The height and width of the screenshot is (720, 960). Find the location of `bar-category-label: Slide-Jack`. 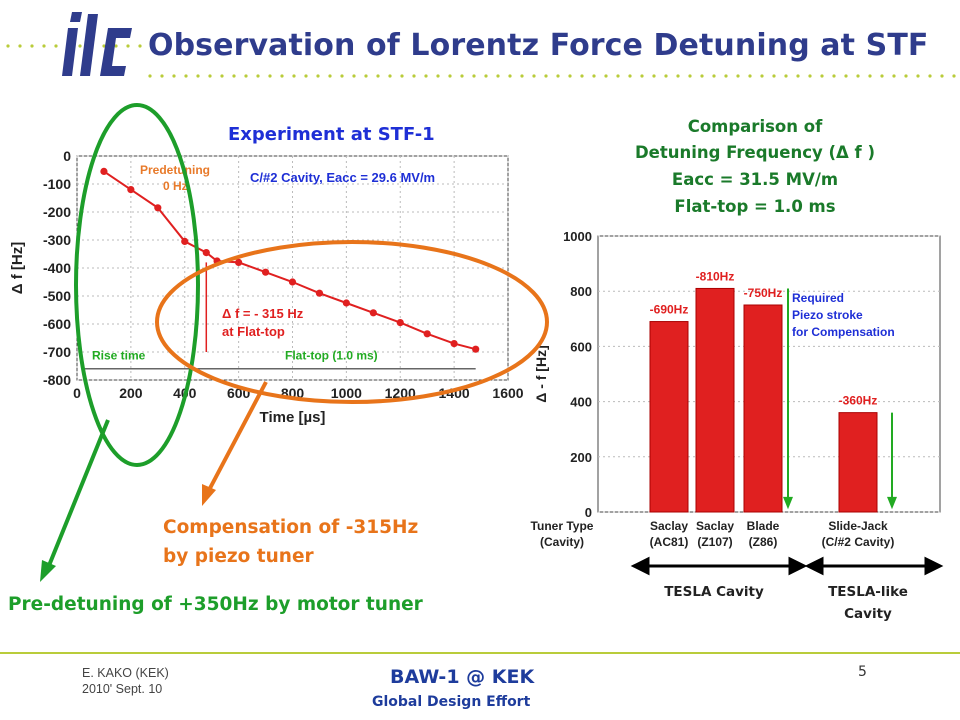

bar-category-label: Slide-Jack is located at coordinates (858, 526).